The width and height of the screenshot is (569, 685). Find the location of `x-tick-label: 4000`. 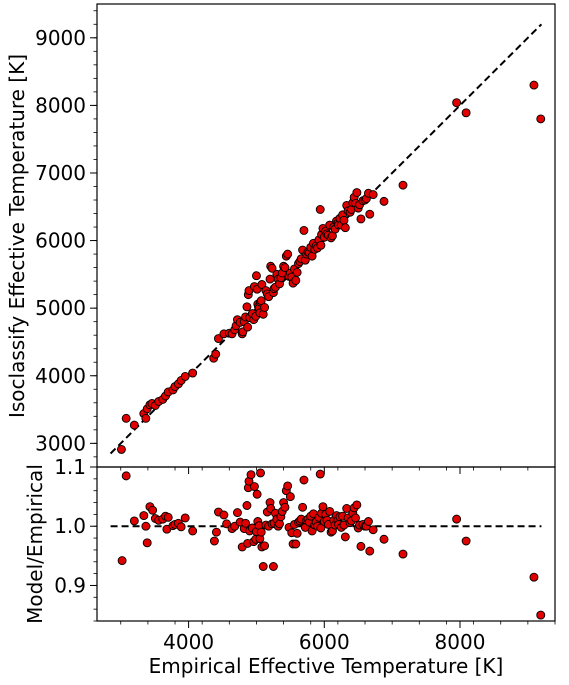

x-tick-label: 4000 is located at coordinates (188, 642).